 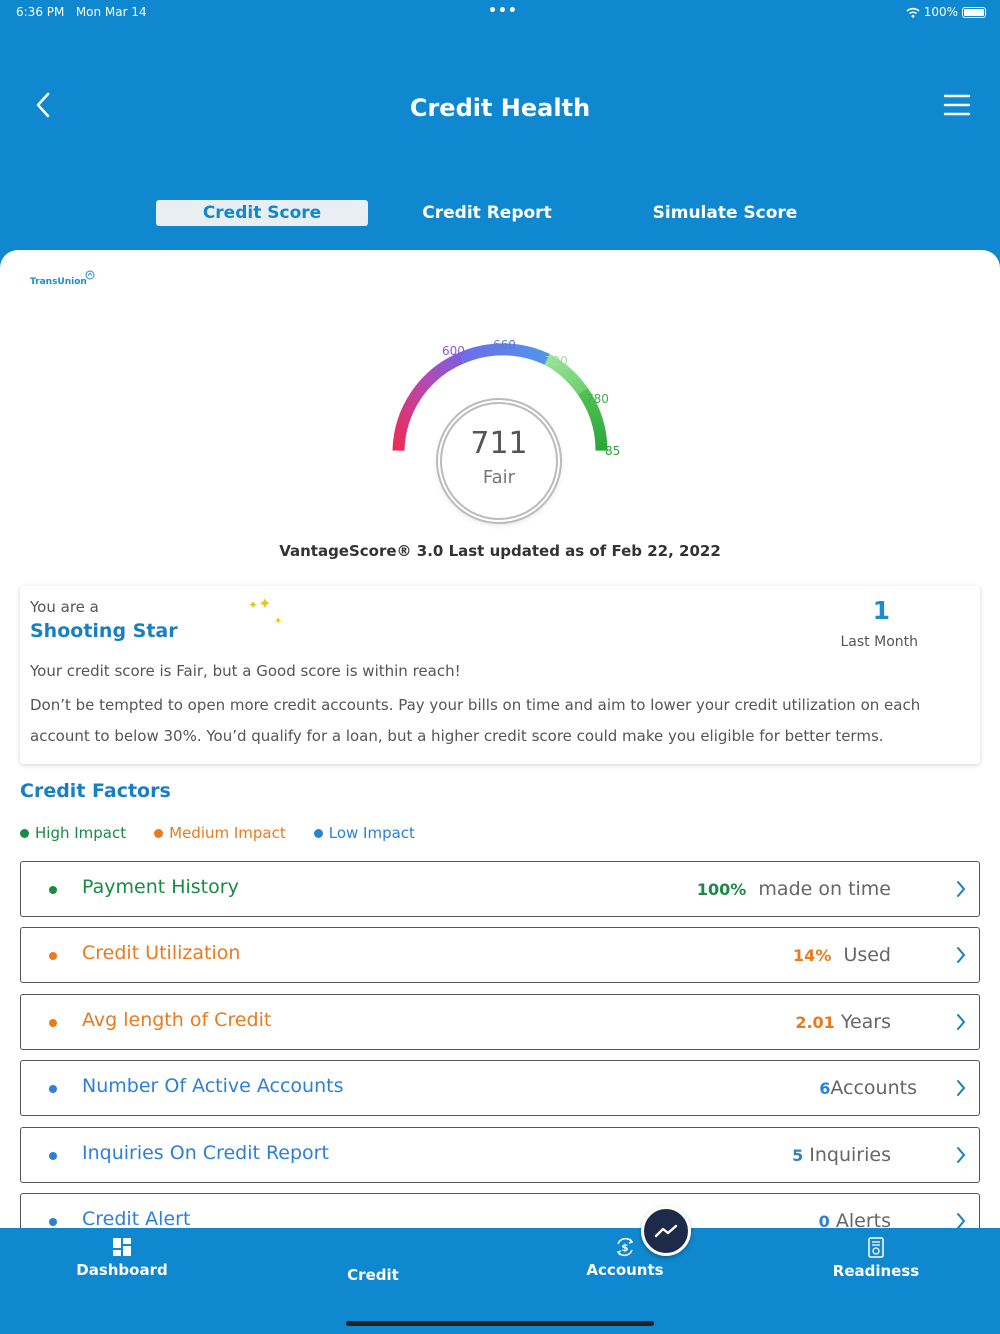 What do you see at coordinates (64, 607) in the screenshot?
I see `rank-prefix: You are a` at bounding box center [64, 607].